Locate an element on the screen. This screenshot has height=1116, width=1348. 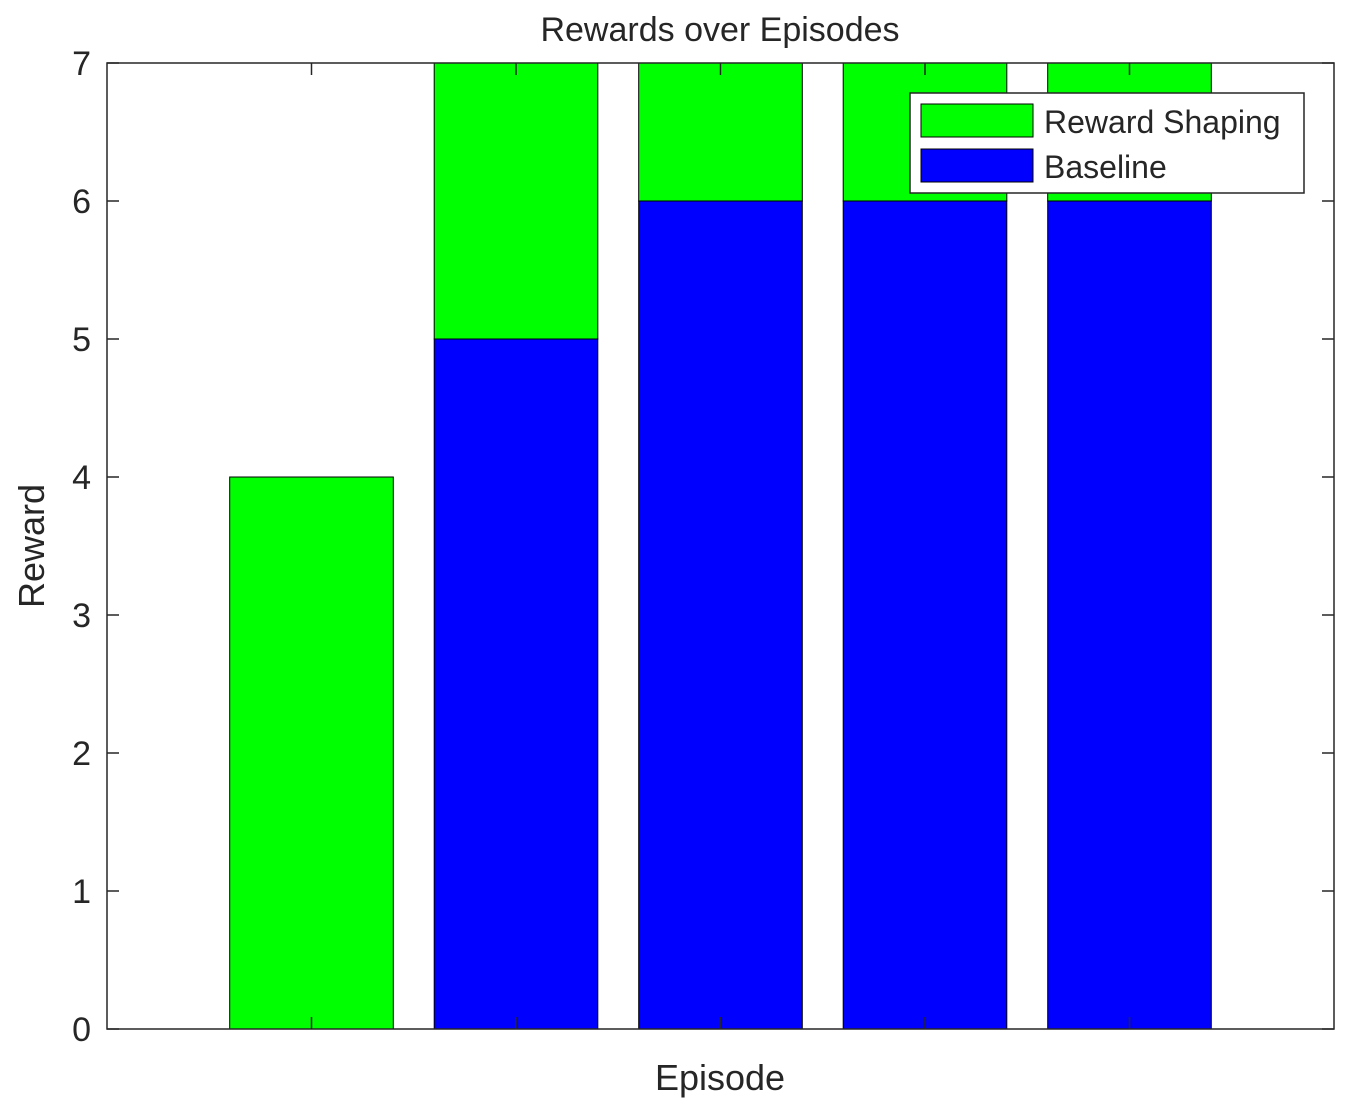
y-tick-label-0: 0 is located at coordinates (81, 1030).